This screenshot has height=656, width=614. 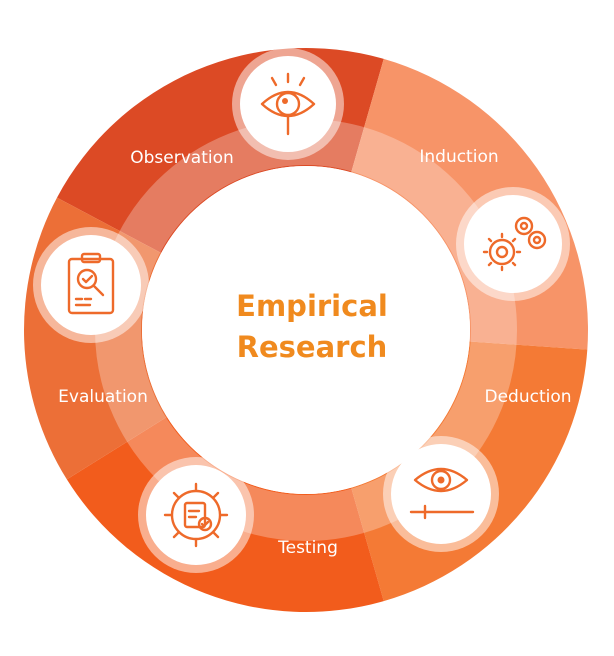 I want to click on gears-icon, so click(x=514, y=244).